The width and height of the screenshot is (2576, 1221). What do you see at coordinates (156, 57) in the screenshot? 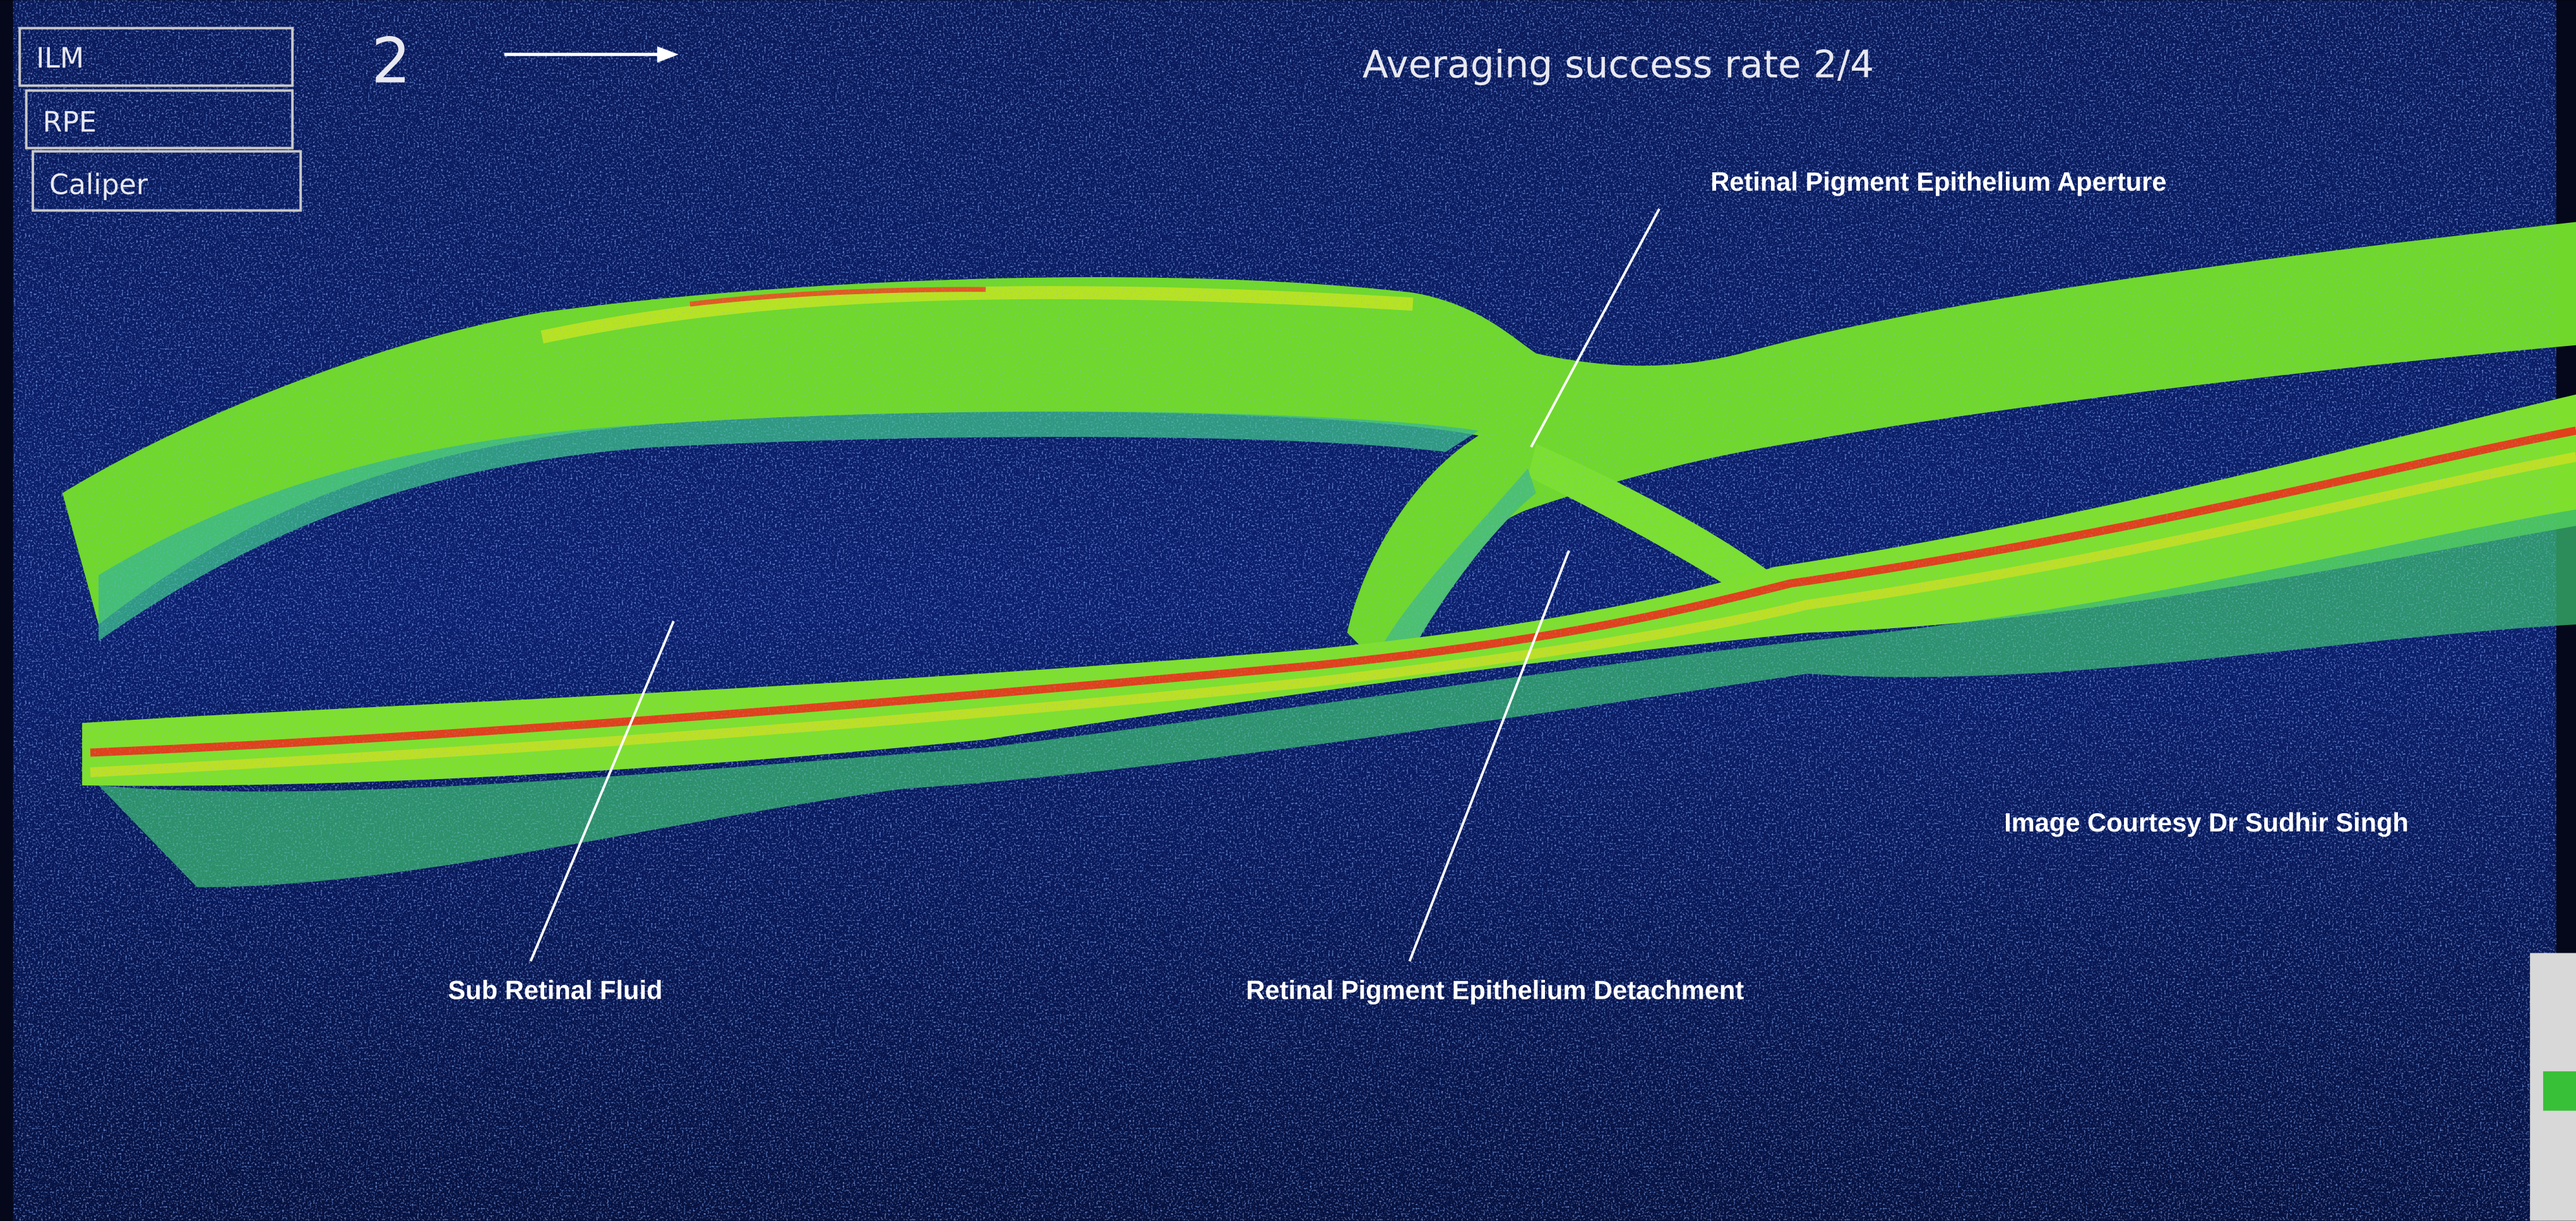
I see `ilm-button` at bounding box center [156, 57].